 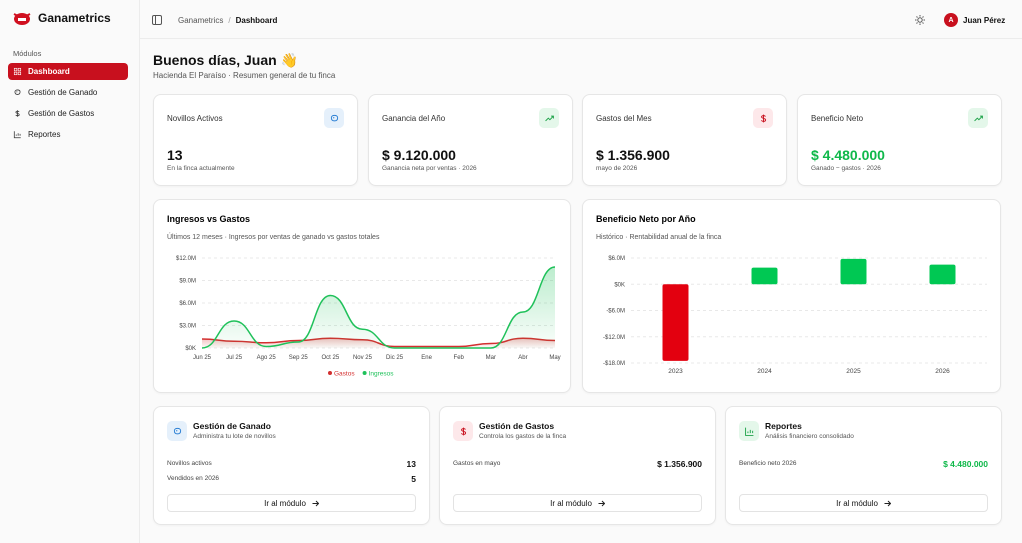 I want to click on module-title: Gestión de Ganado, so click(x=232, y=426).